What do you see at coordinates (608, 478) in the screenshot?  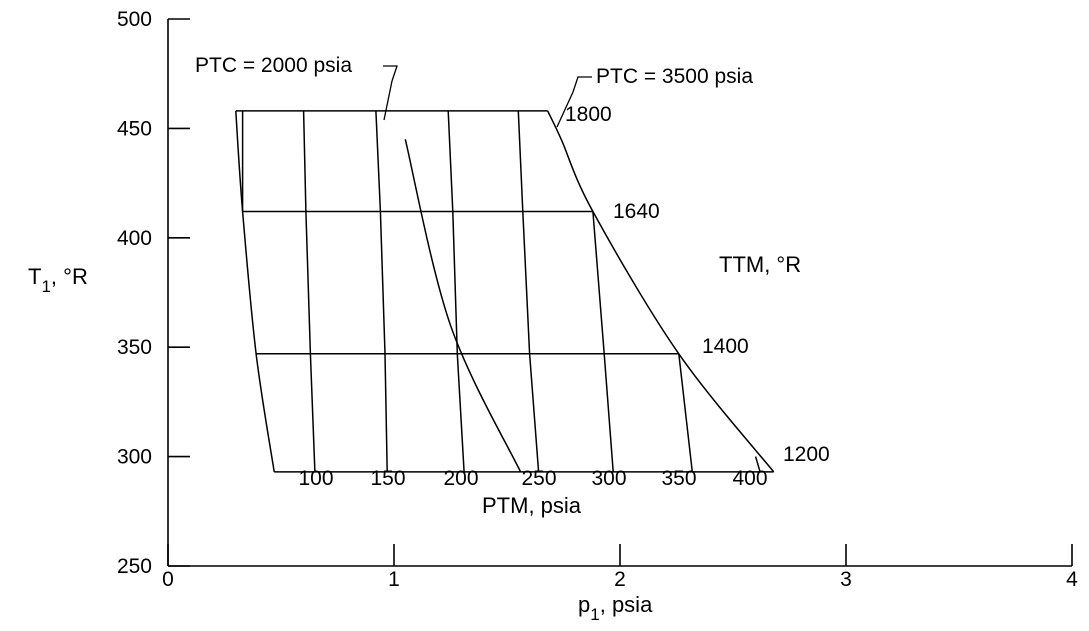 I see `ptm-label-300: 300` at bounding box center [608, 478].